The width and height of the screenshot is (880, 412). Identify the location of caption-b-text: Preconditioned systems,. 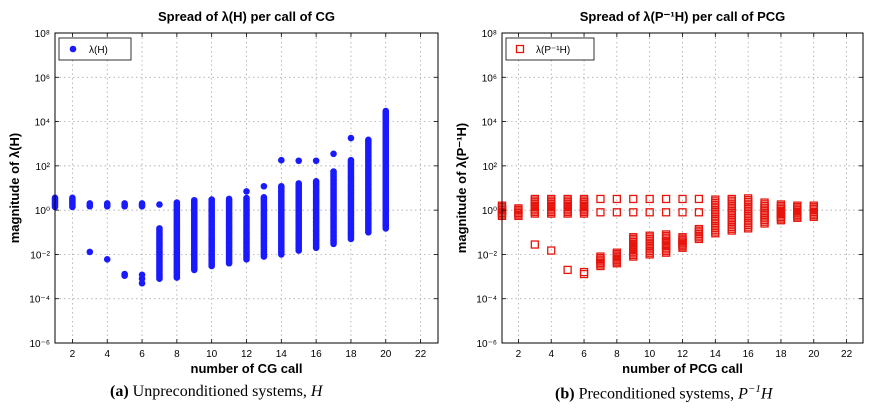
(658, 394).